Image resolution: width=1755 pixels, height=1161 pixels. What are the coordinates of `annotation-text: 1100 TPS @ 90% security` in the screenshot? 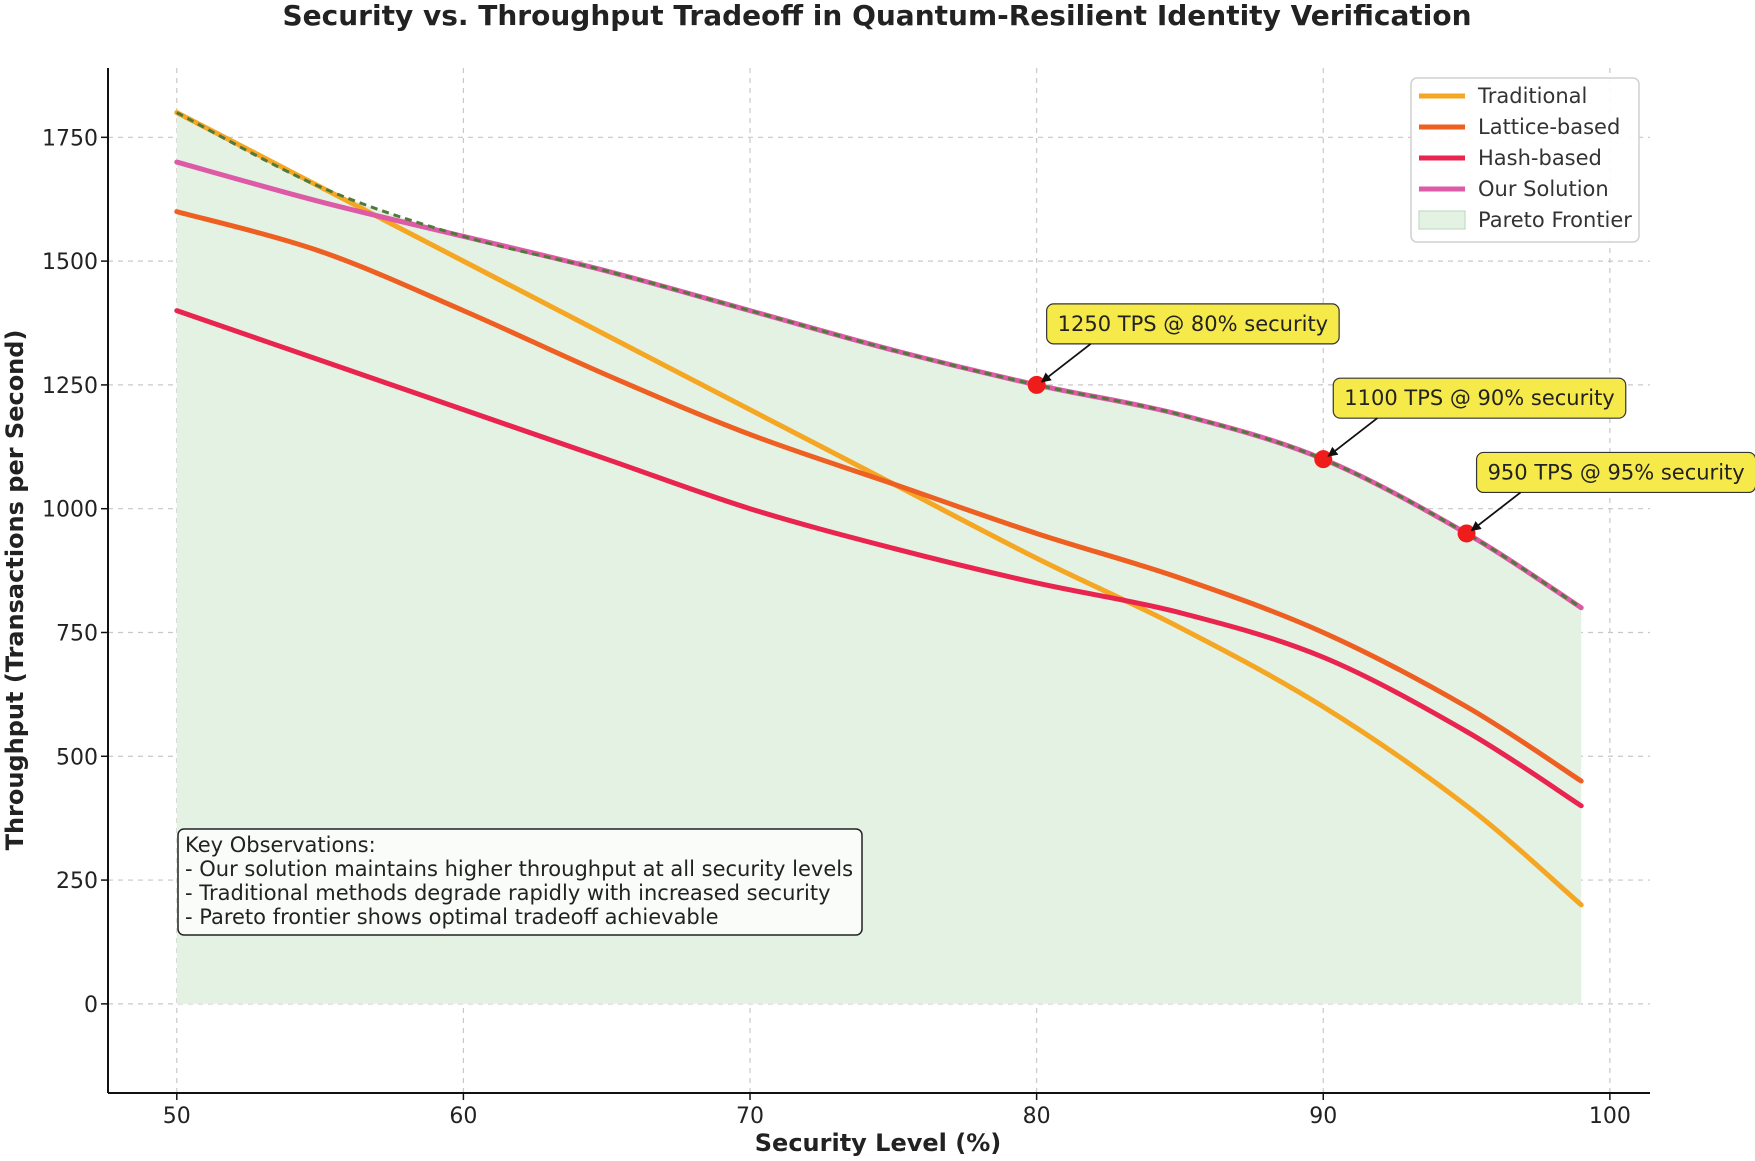 It's located at (1479, 398).